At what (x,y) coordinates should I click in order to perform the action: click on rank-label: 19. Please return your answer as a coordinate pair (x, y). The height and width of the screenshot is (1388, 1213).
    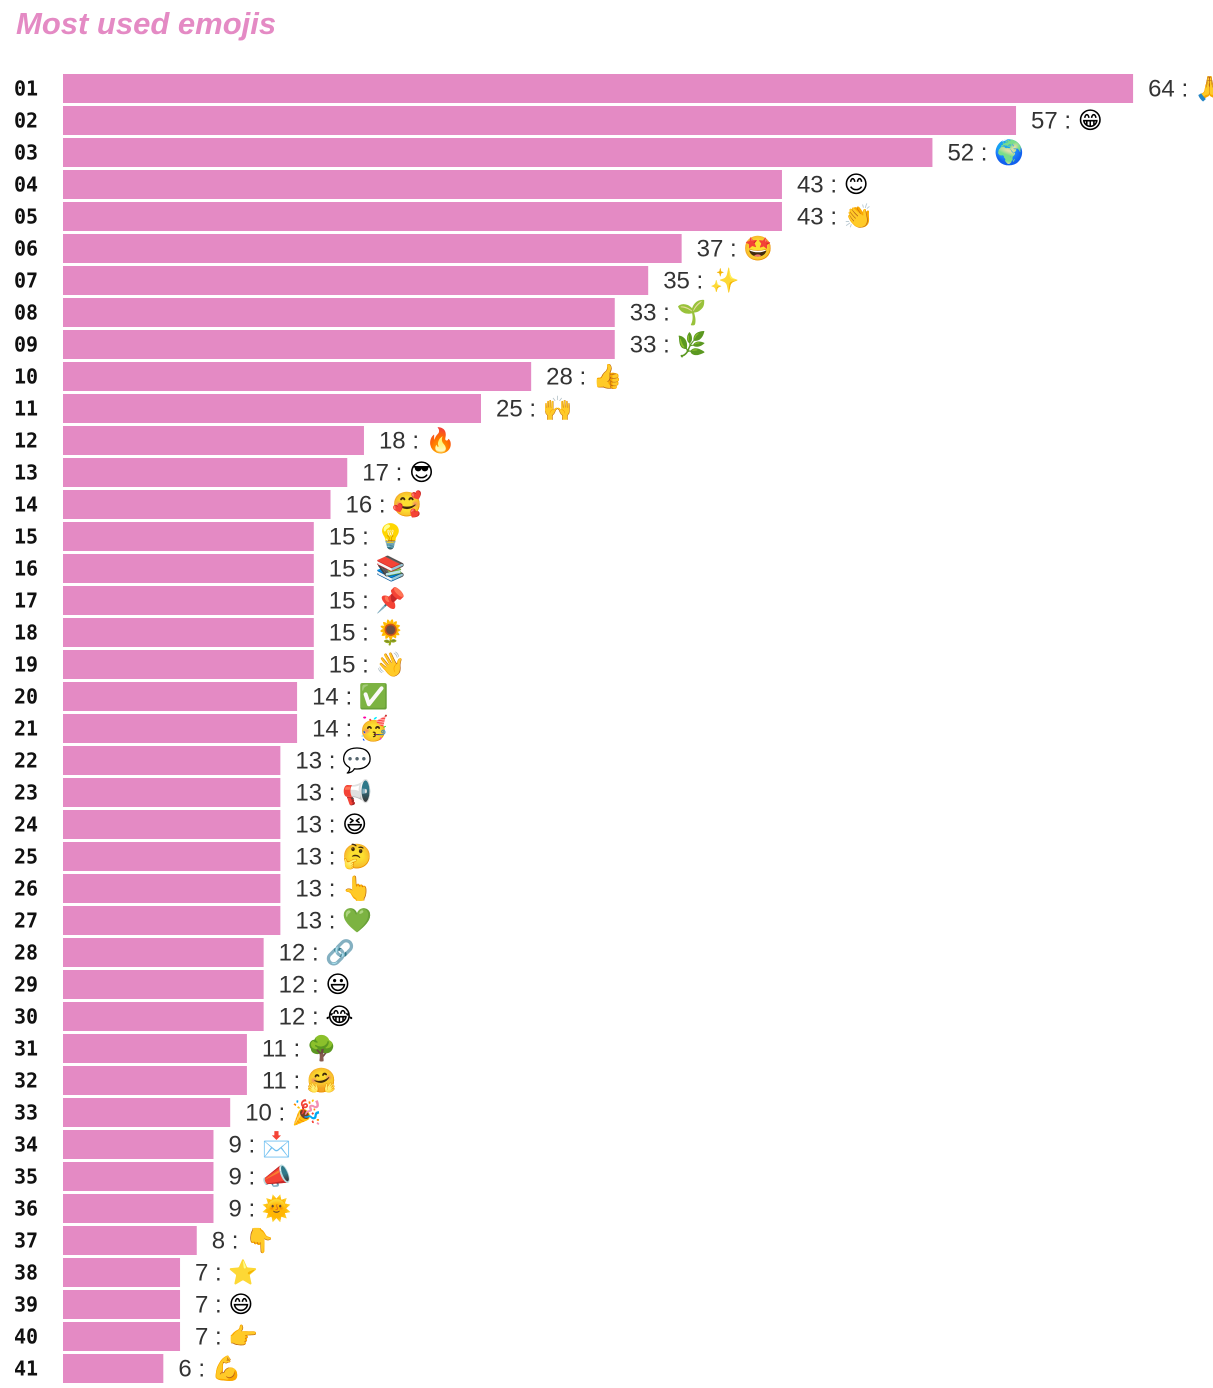
    Looking at the image, I should click on (26, 665).